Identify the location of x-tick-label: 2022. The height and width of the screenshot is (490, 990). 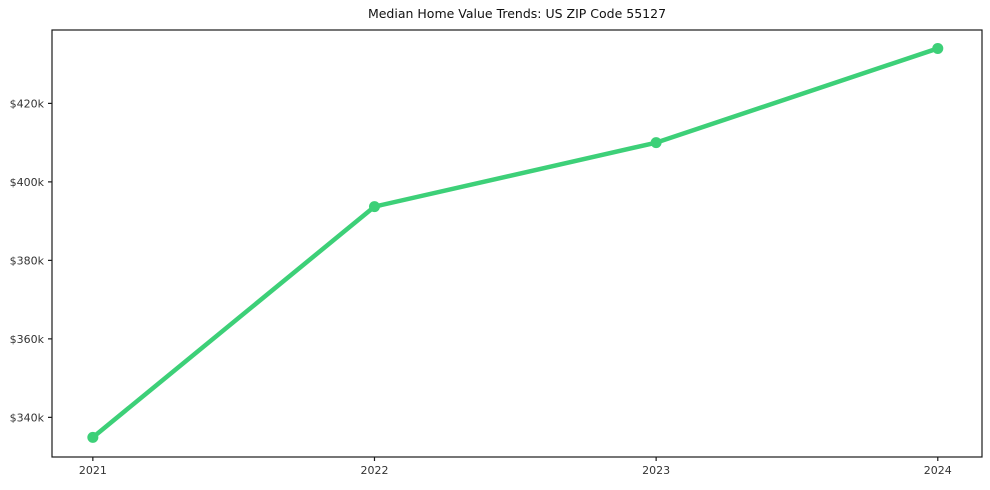
(374, 470).